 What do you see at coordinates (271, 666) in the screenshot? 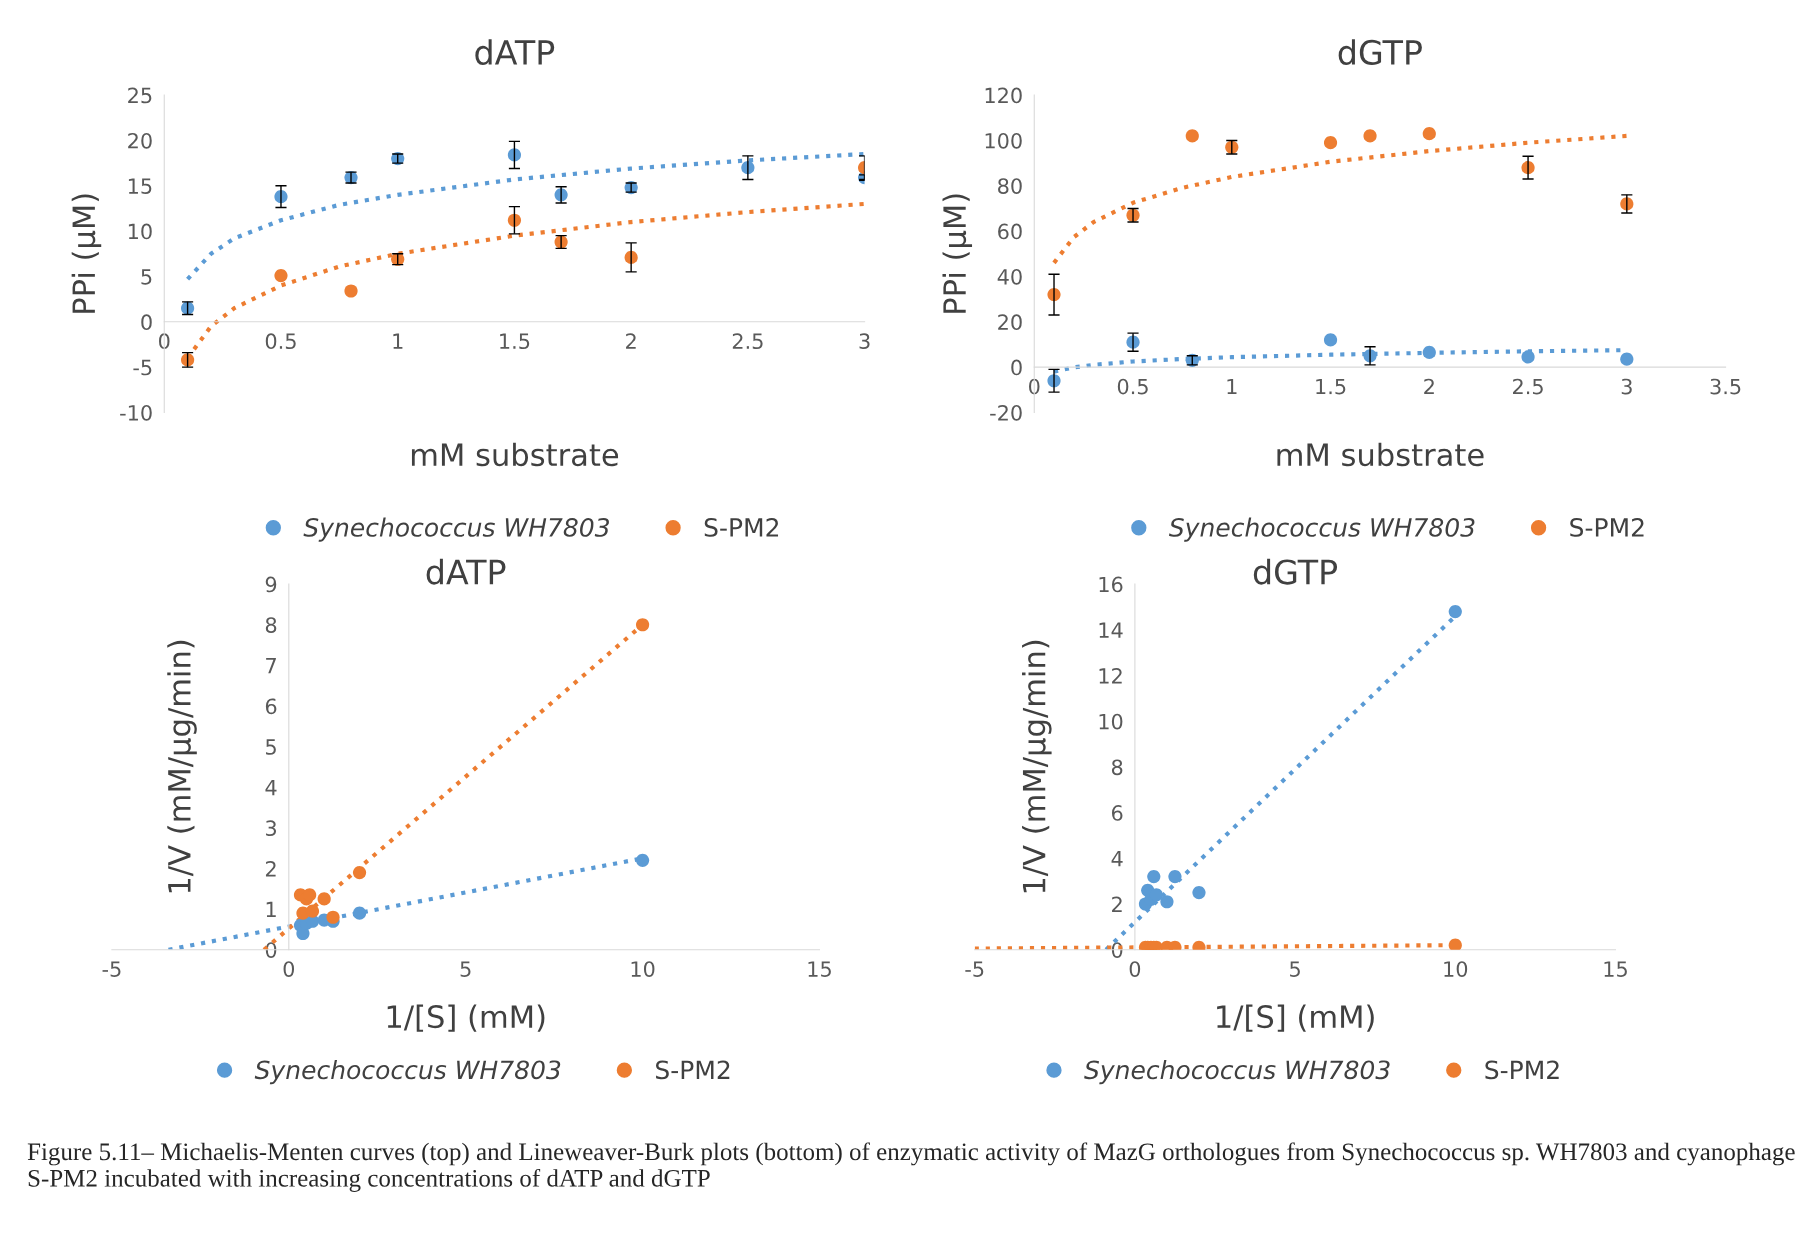
I see `y-tick-label: 7` at bounding box center [271, 666].